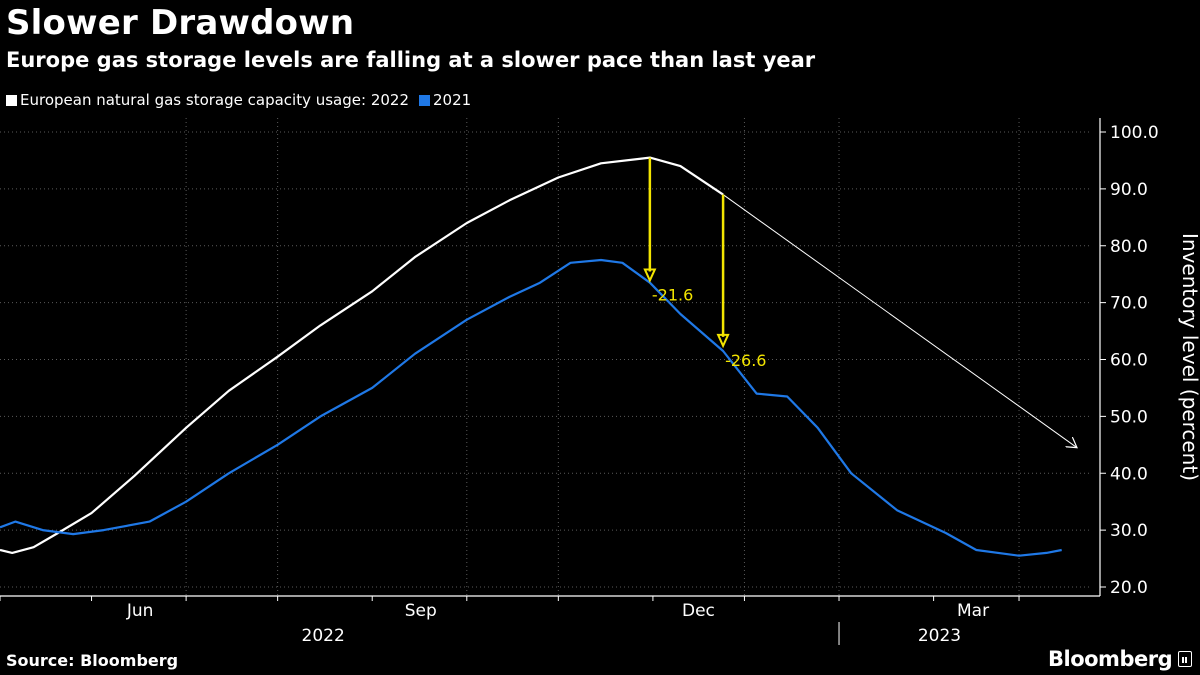  Describe the element at coordinates (745, 360) in the screenshot. I see `drawdown-label: -26.6` at that location.